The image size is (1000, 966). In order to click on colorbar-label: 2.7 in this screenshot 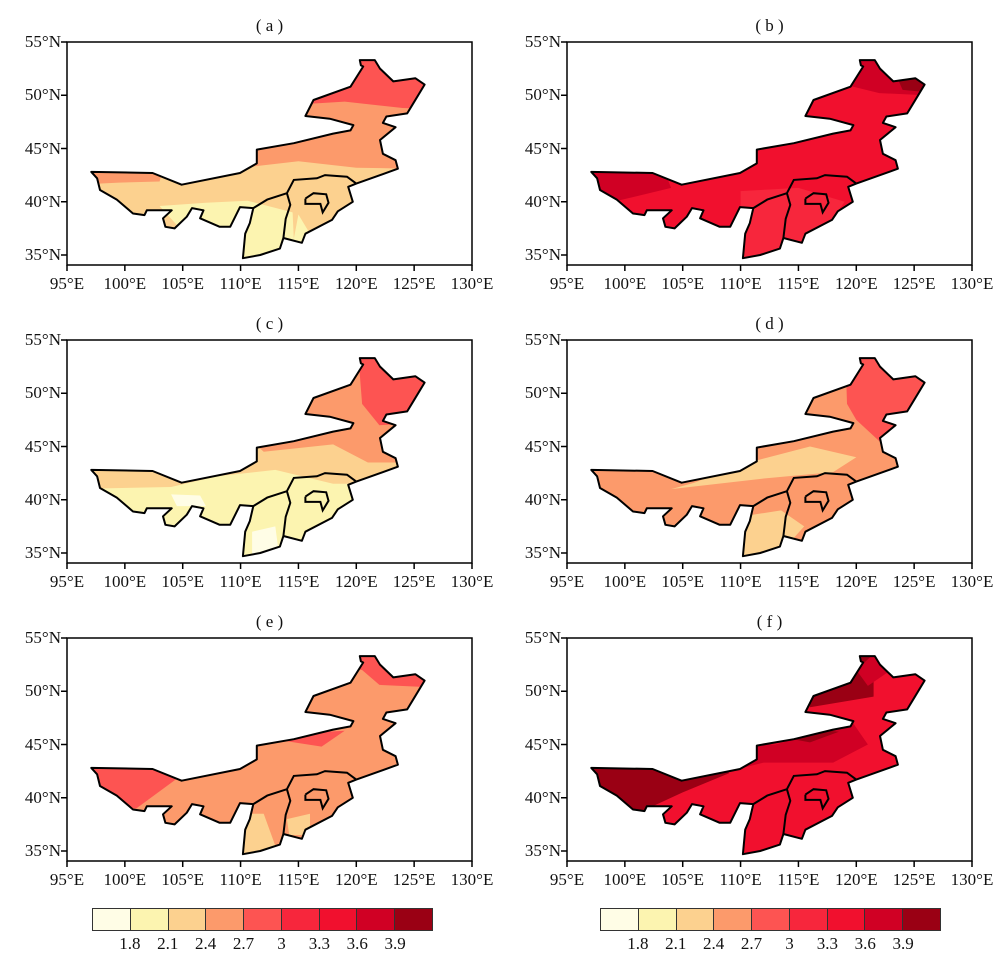, I will do `click(751, 943)`.